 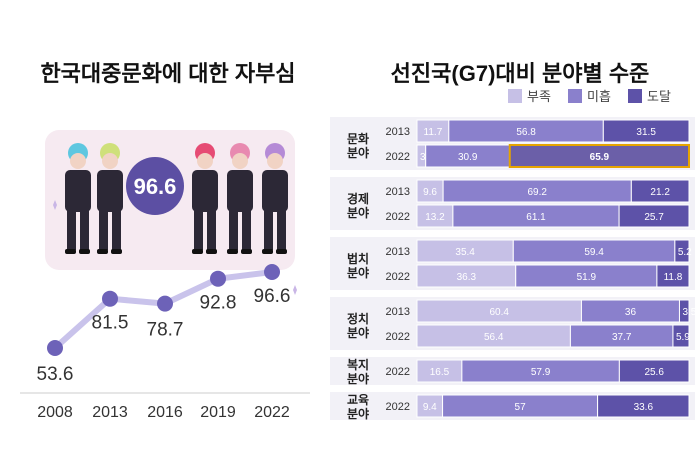 What do you see at coordinates (55, 374) in the screenshot?
I see `data-label: 53.6` at bounding box center [55, 374].